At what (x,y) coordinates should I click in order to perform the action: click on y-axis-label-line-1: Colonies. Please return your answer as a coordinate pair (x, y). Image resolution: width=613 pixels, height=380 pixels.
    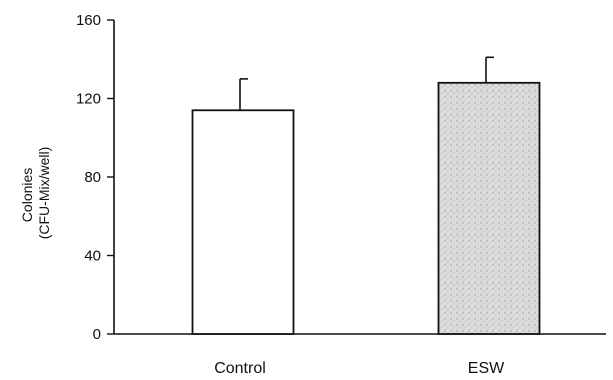
    Looking at the image, I should click on (27, 195).